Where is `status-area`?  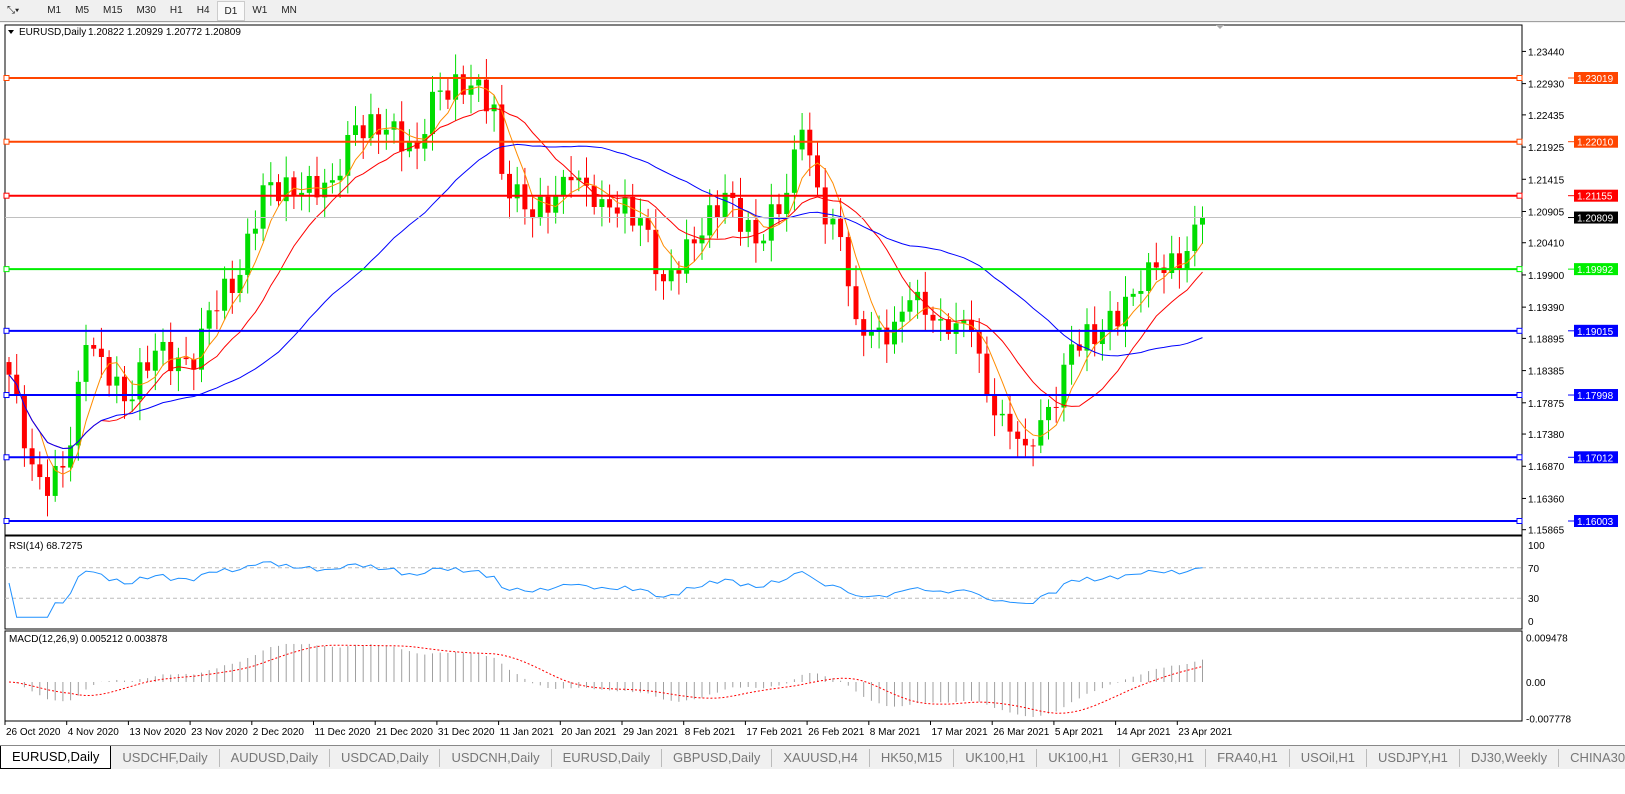
status-area is located at coordinates (812, 781).